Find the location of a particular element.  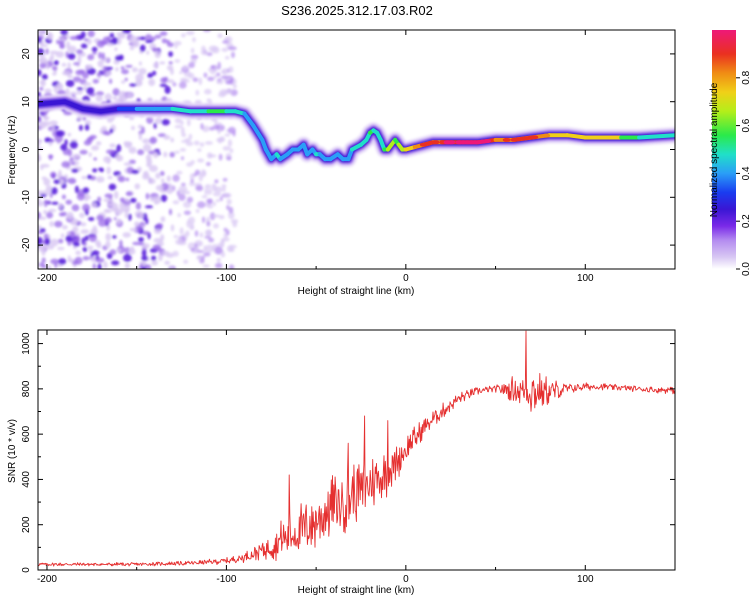

snr-ylabel: SNR (10 * v/v) is located at coordinates (12, 451).